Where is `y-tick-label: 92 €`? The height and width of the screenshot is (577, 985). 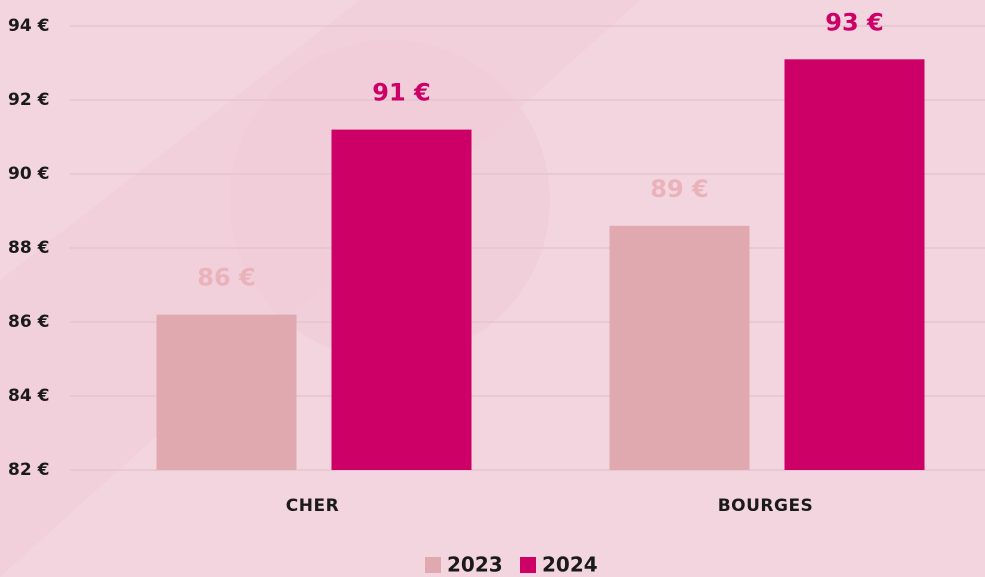 y-tick-label: 92 € is located at coordinates (28, 100).